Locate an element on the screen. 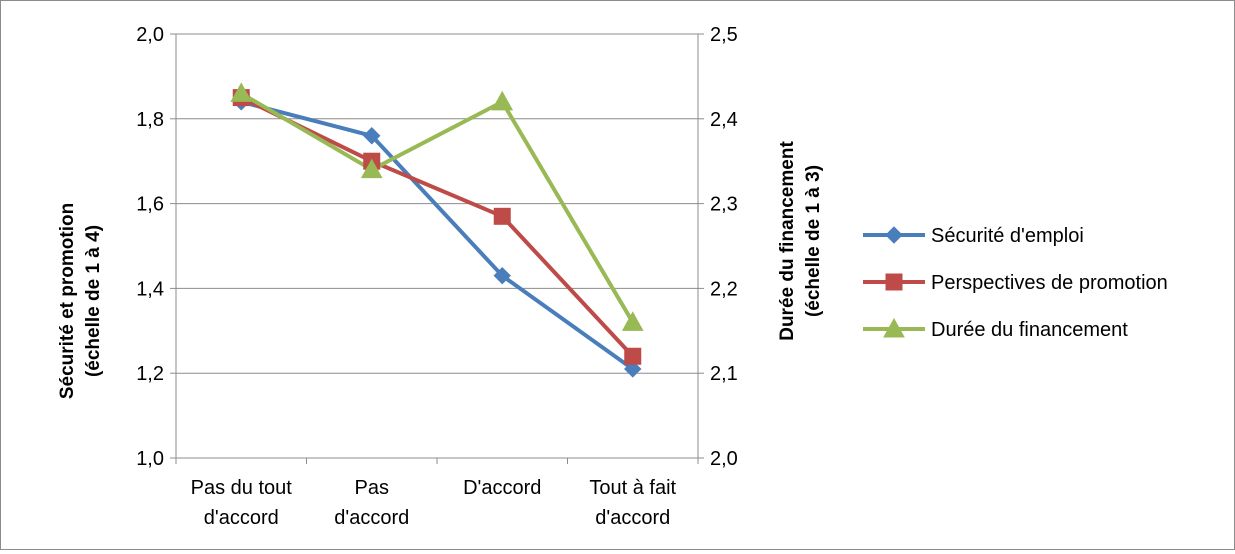 The image size is (1235, 554). right-tick-label: 2,3 is located at coordinates (724, 205).